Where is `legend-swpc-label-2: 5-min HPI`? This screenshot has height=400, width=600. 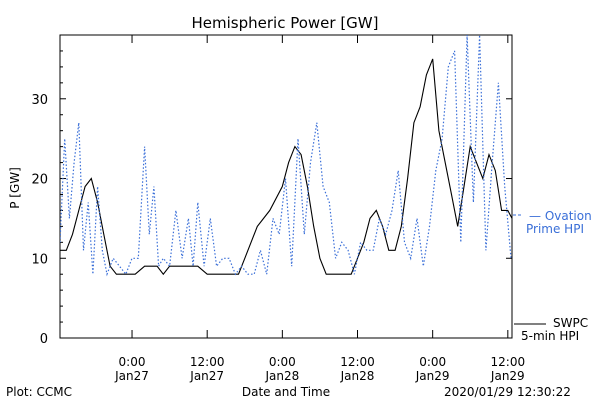 legend-swpc-label-2: 5-min HPI is located at coordinates (550, 336).